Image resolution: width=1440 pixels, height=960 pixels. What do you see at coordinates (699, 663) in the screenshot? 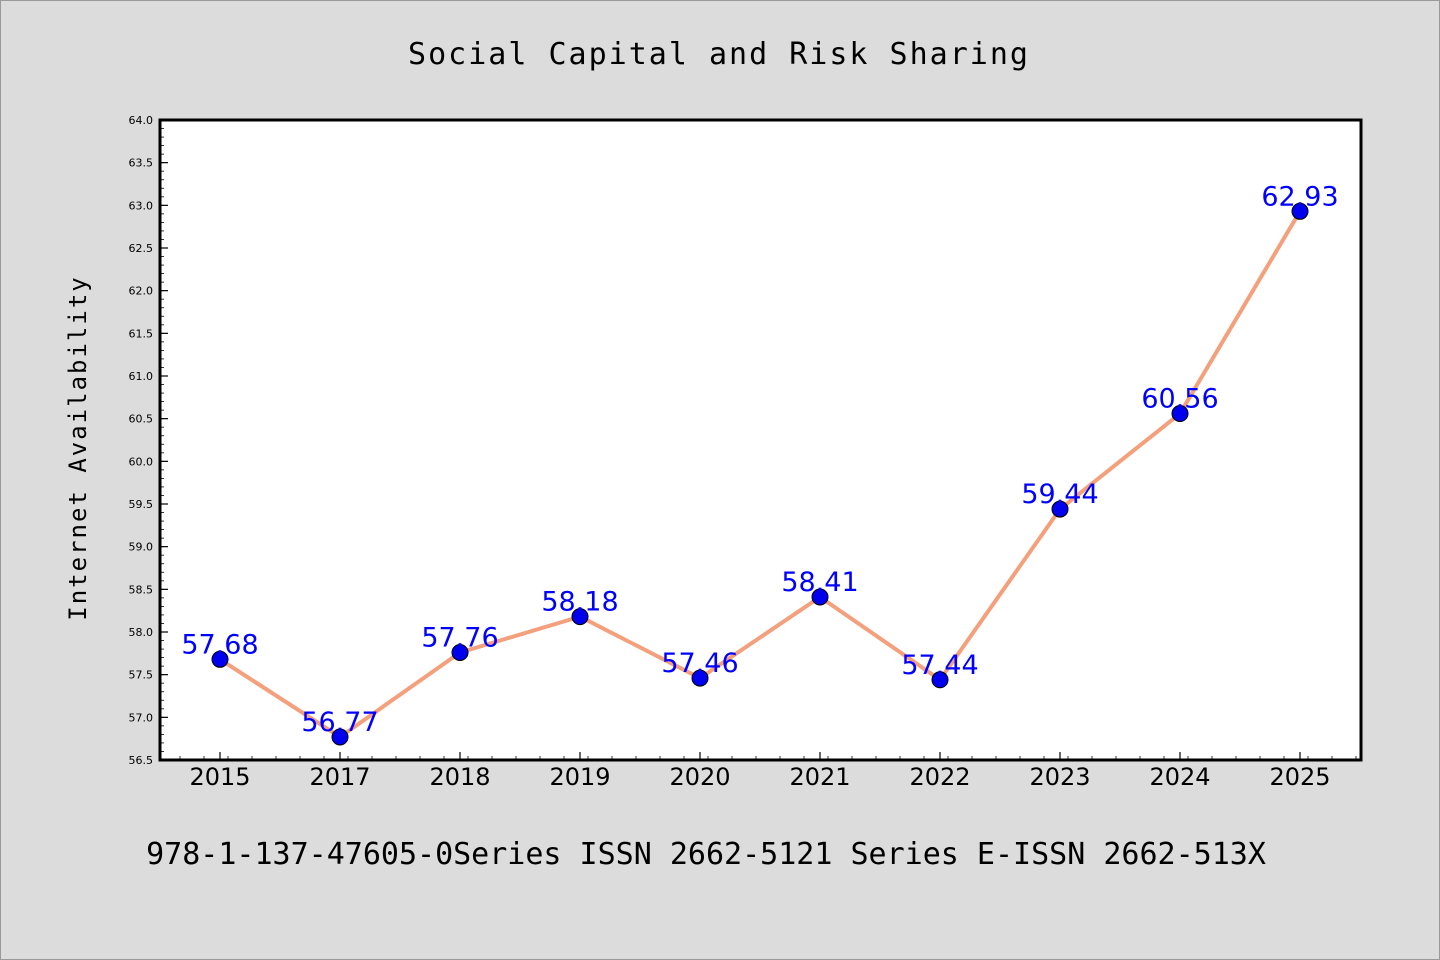
I see `data-label: 57.46` at bounding box center [699, 663].